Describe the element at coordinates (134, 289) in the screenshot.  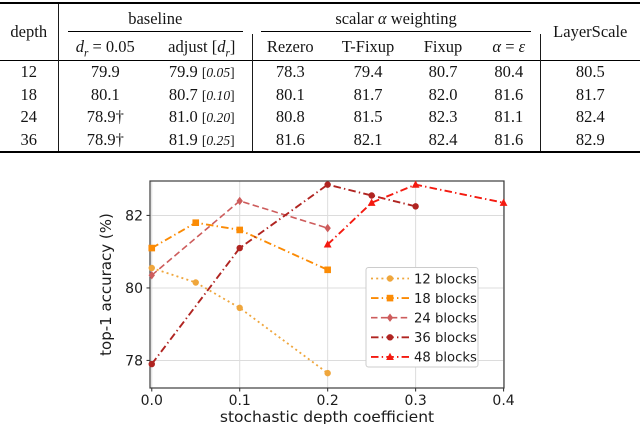
I see `y-tick-label: 80` at that location.